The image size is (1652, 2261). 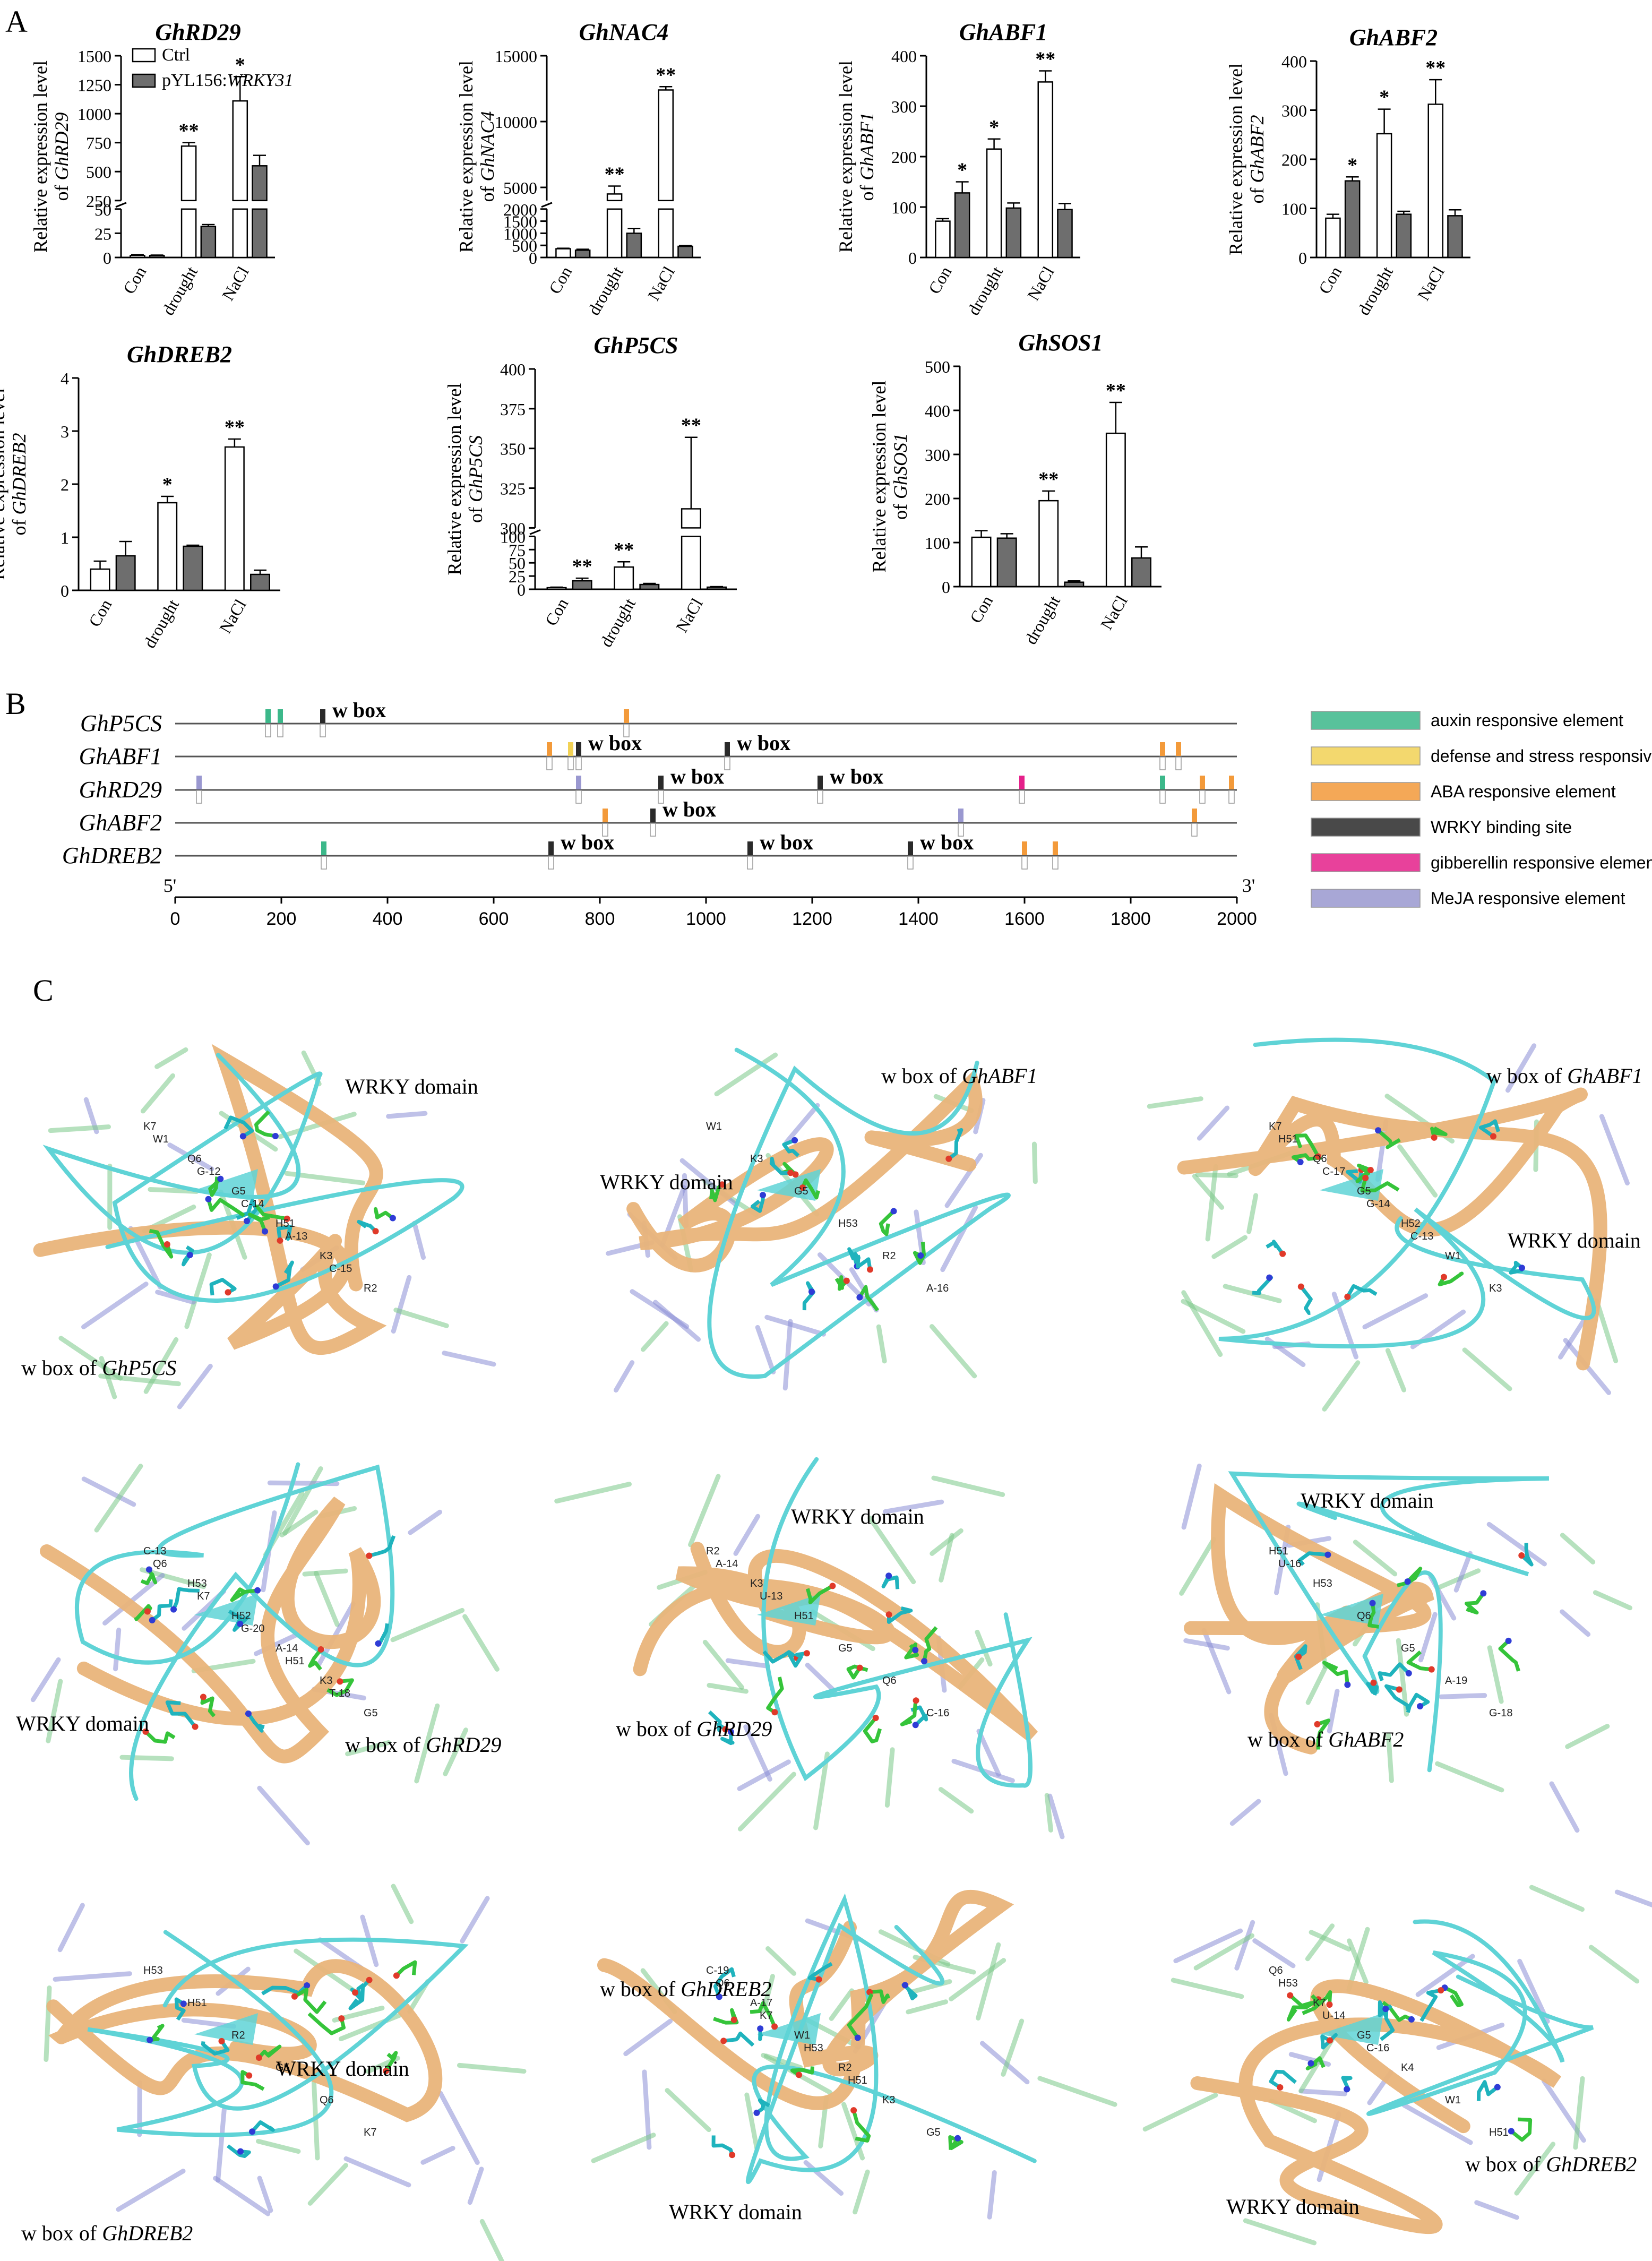 I want to click on y-tick-label: 75, so click(x=517, y=550).